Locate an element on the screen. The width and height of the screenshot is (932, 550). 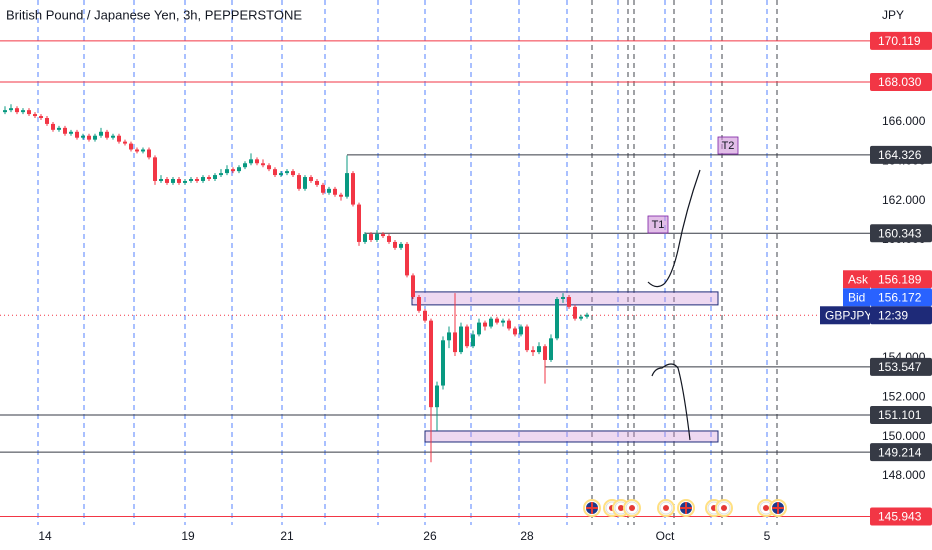
price-badge-label: 164.326 is located at coordinates (900, 155).